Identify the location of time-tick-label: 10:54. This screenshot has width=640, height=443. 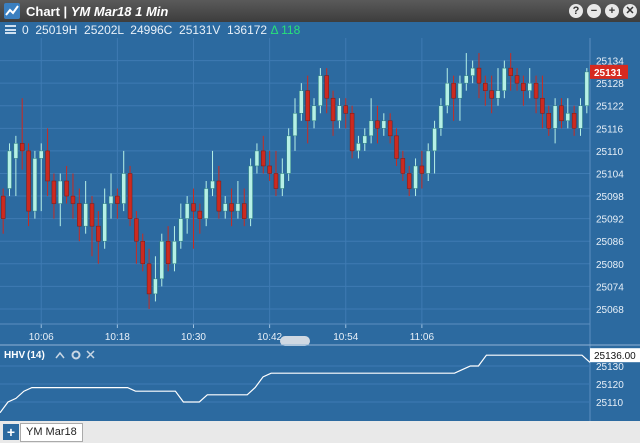
(345, 337).